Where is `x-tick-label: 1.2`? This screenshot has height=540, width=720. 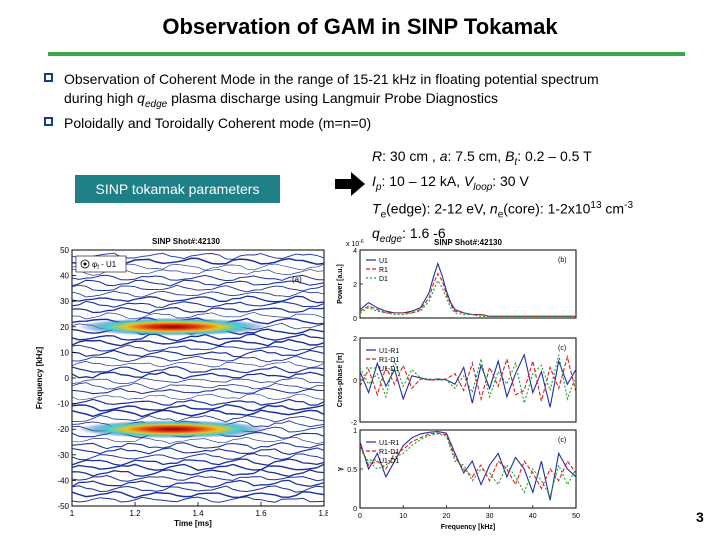
x-tick-label: 1.2 is located at coordinates (135, 513).